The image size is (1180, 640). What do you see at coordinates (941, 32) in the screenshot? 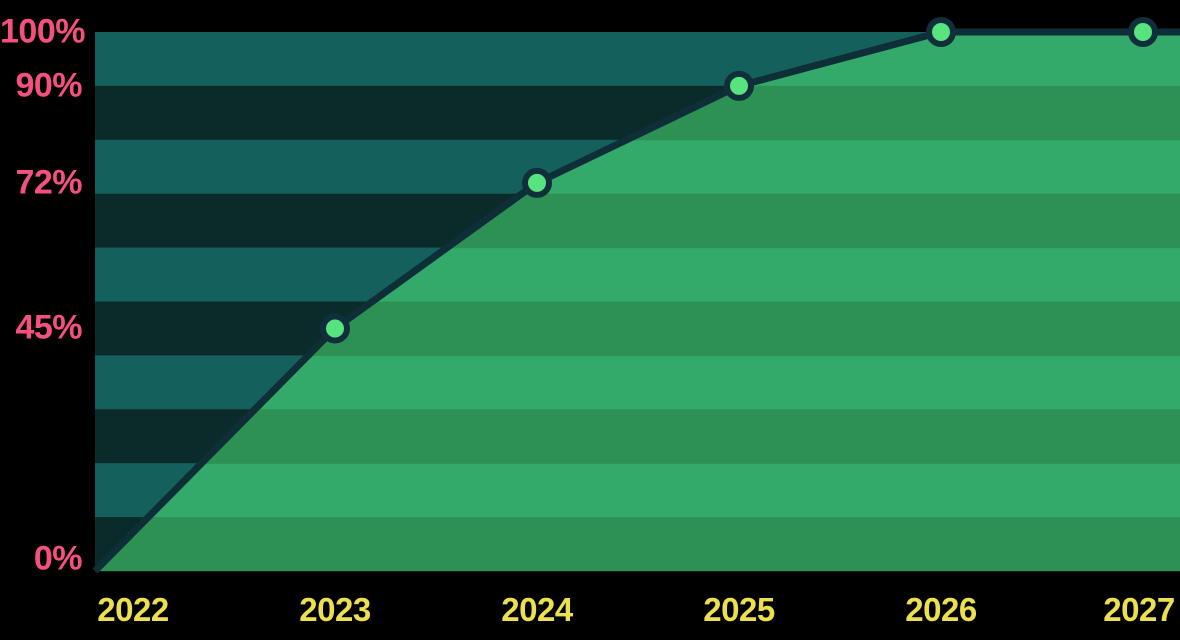
I see `data-point-marker-2026` at bounding box center [941, 32].